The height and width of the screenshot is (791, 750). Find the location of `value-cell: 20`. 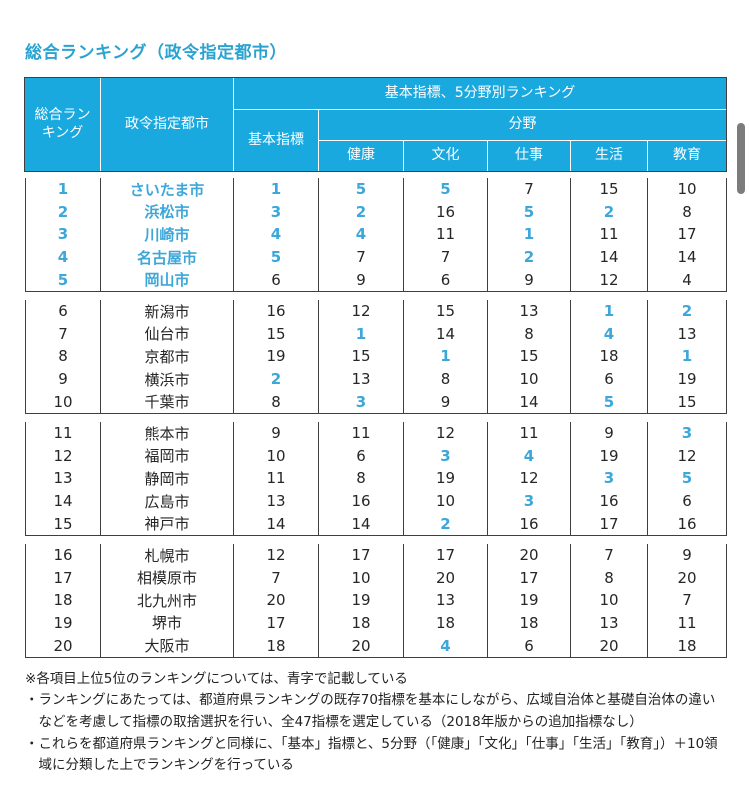

value-cell: 20 is located at coordinates (687, 578).